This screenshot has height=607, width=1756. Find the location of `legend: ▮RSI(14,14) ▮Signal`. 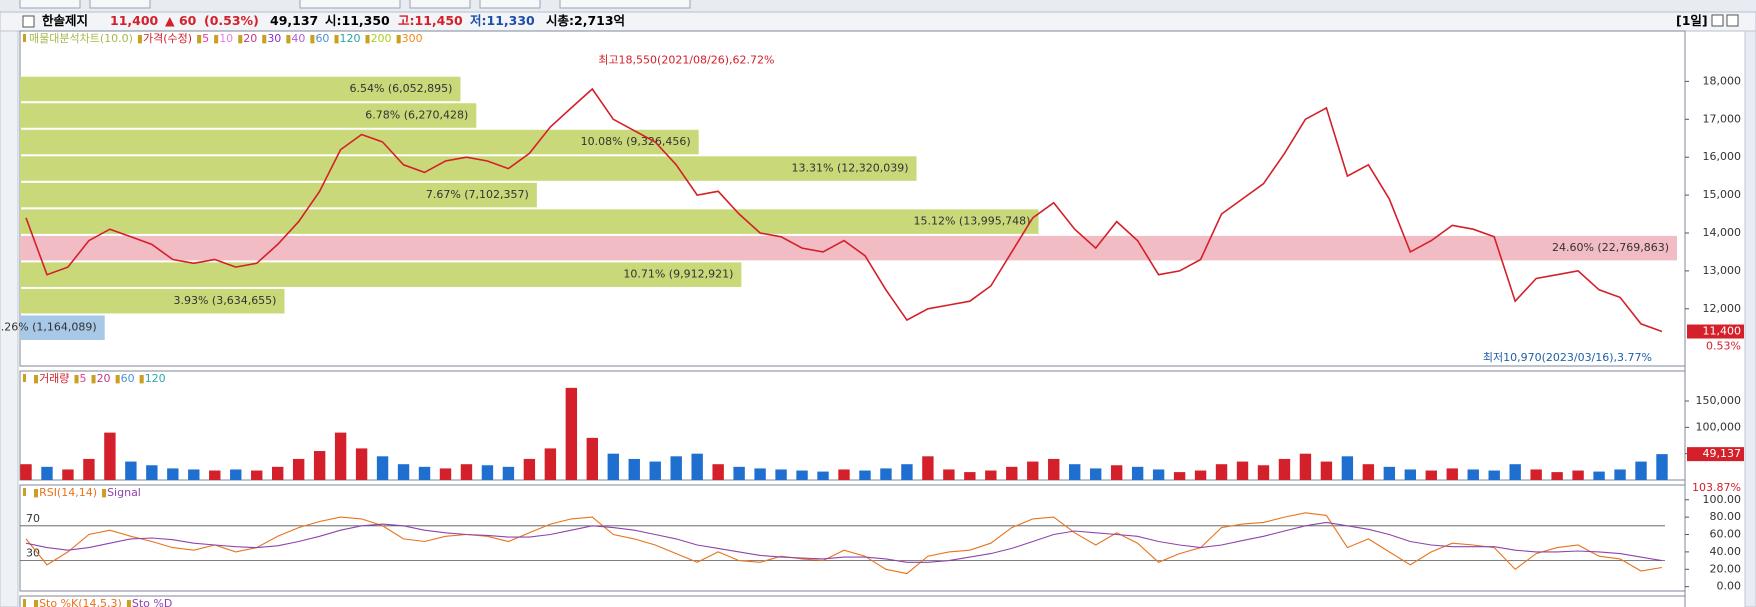

legend: ▮RSI(14,14) ▮Signal is located at coordinates (87, 492).